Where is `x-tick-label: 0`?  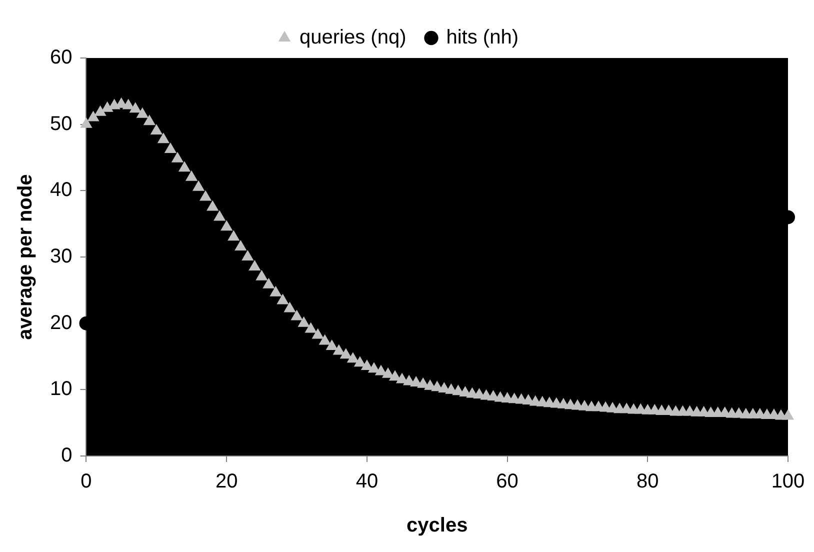 x-tick-label: 0 is located at coordinates (86, 481).